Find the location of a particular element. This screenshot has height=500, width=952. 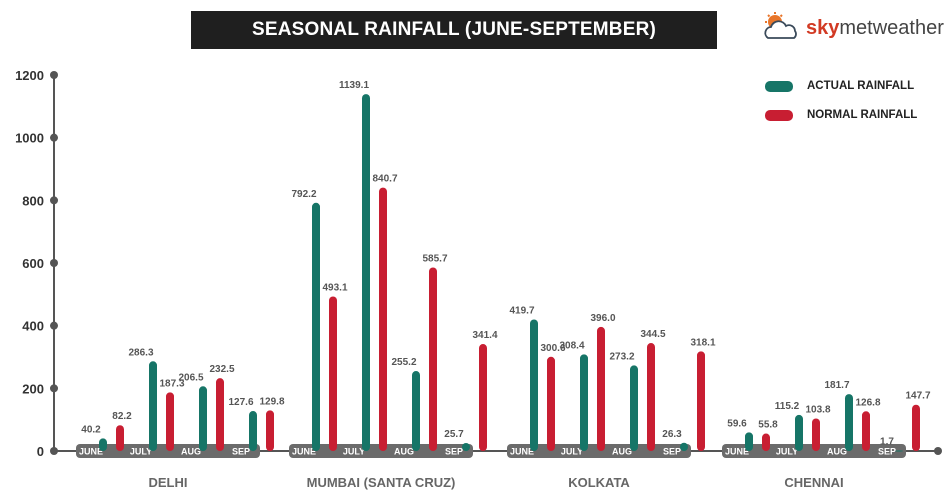

normal-value-label: 840.7 is located at coordinates (384, 179).